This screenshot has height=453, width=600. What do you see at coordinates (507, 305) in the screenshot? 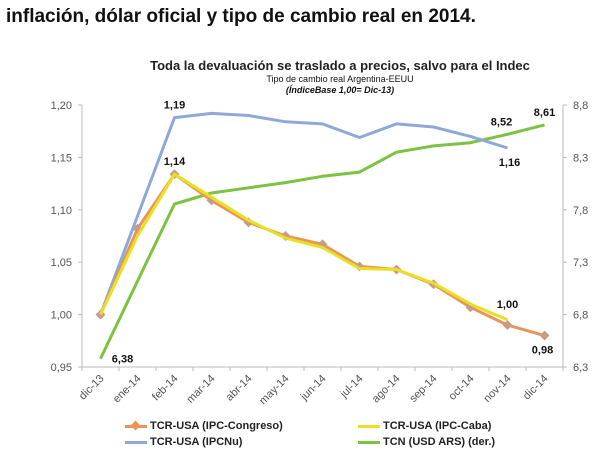
I see `data-label: 1,00` at bounding box center [507, 305].